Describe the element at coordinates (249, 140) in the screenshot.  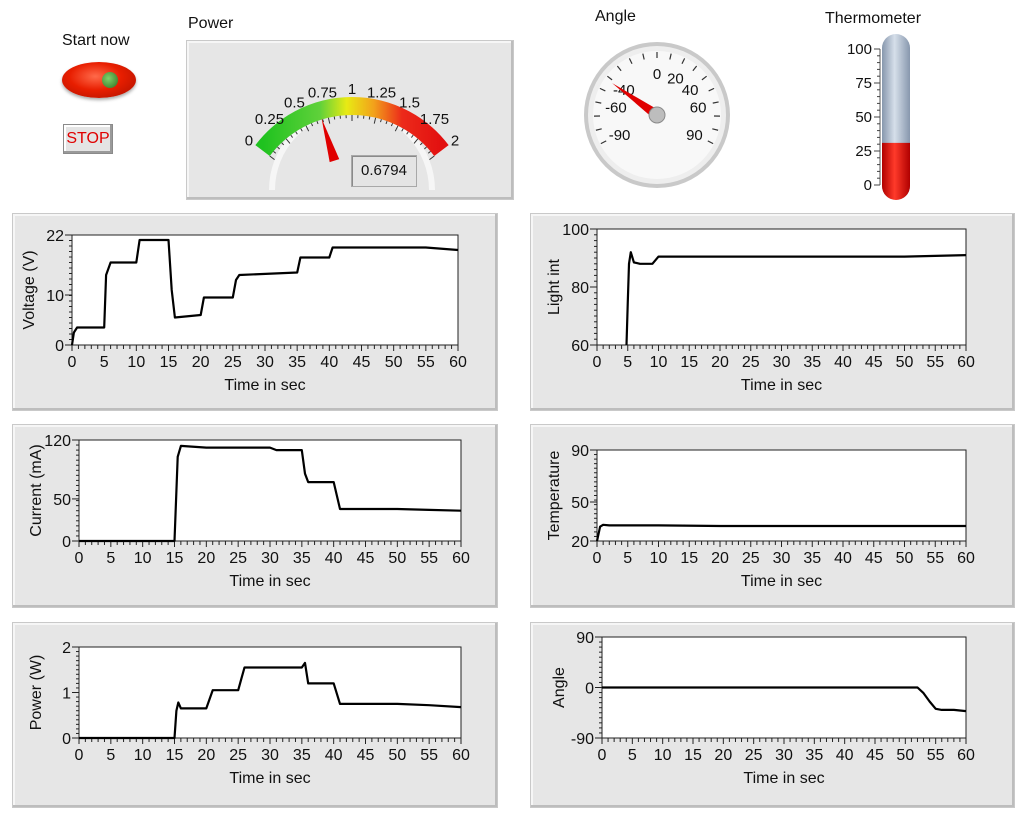
I see `power-gauge-tick-label: 0` at that location.